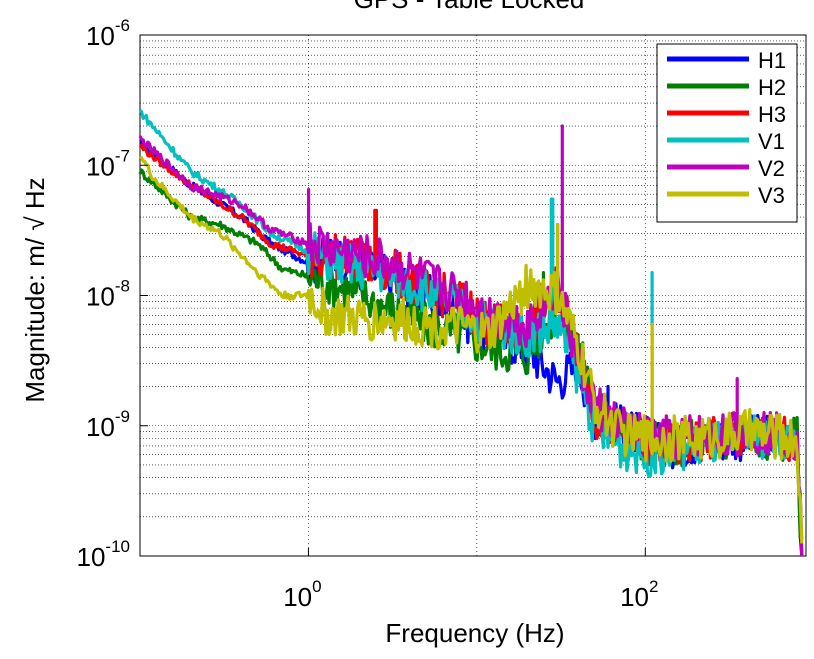 This screenshot has height=659, width=814. What do you see at coordinates (108, 424) in the screenshot?
I see `y-tick-label: 10⁻⁹` at bounding box center [108, 424].